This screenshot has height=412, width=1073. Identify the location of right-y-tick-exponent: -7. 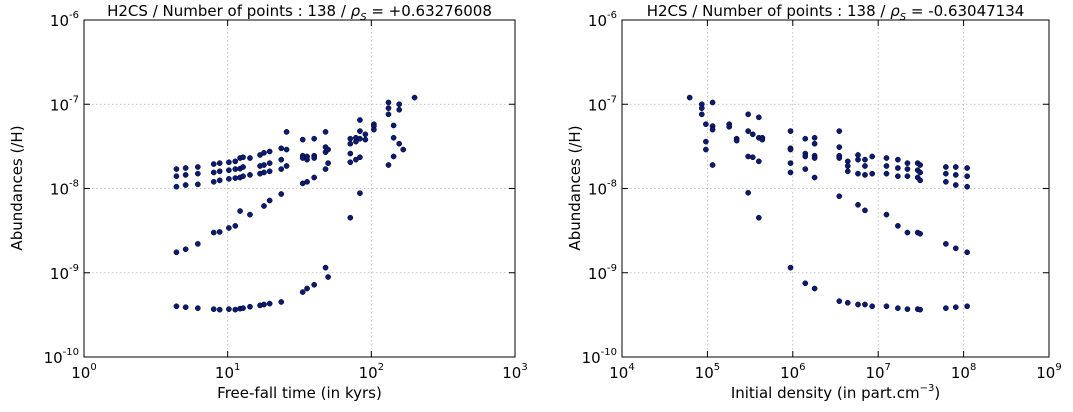
(612, 99).